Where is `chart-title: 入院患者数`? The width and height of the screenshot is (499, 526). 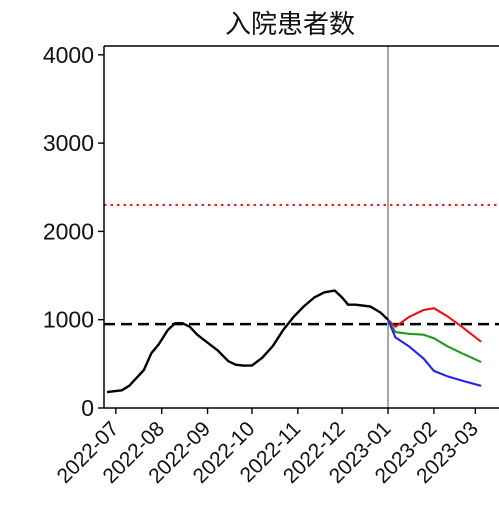 chart-title: 入院患者数 is located at coordinates (290, 25).